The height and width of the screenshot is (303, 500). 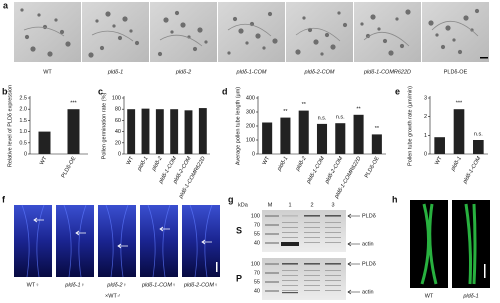 What do you see at coordinates (183, 72) in the screenshot?
I see `genotype-label: pldδ-2` at bounding box center [183, 72].